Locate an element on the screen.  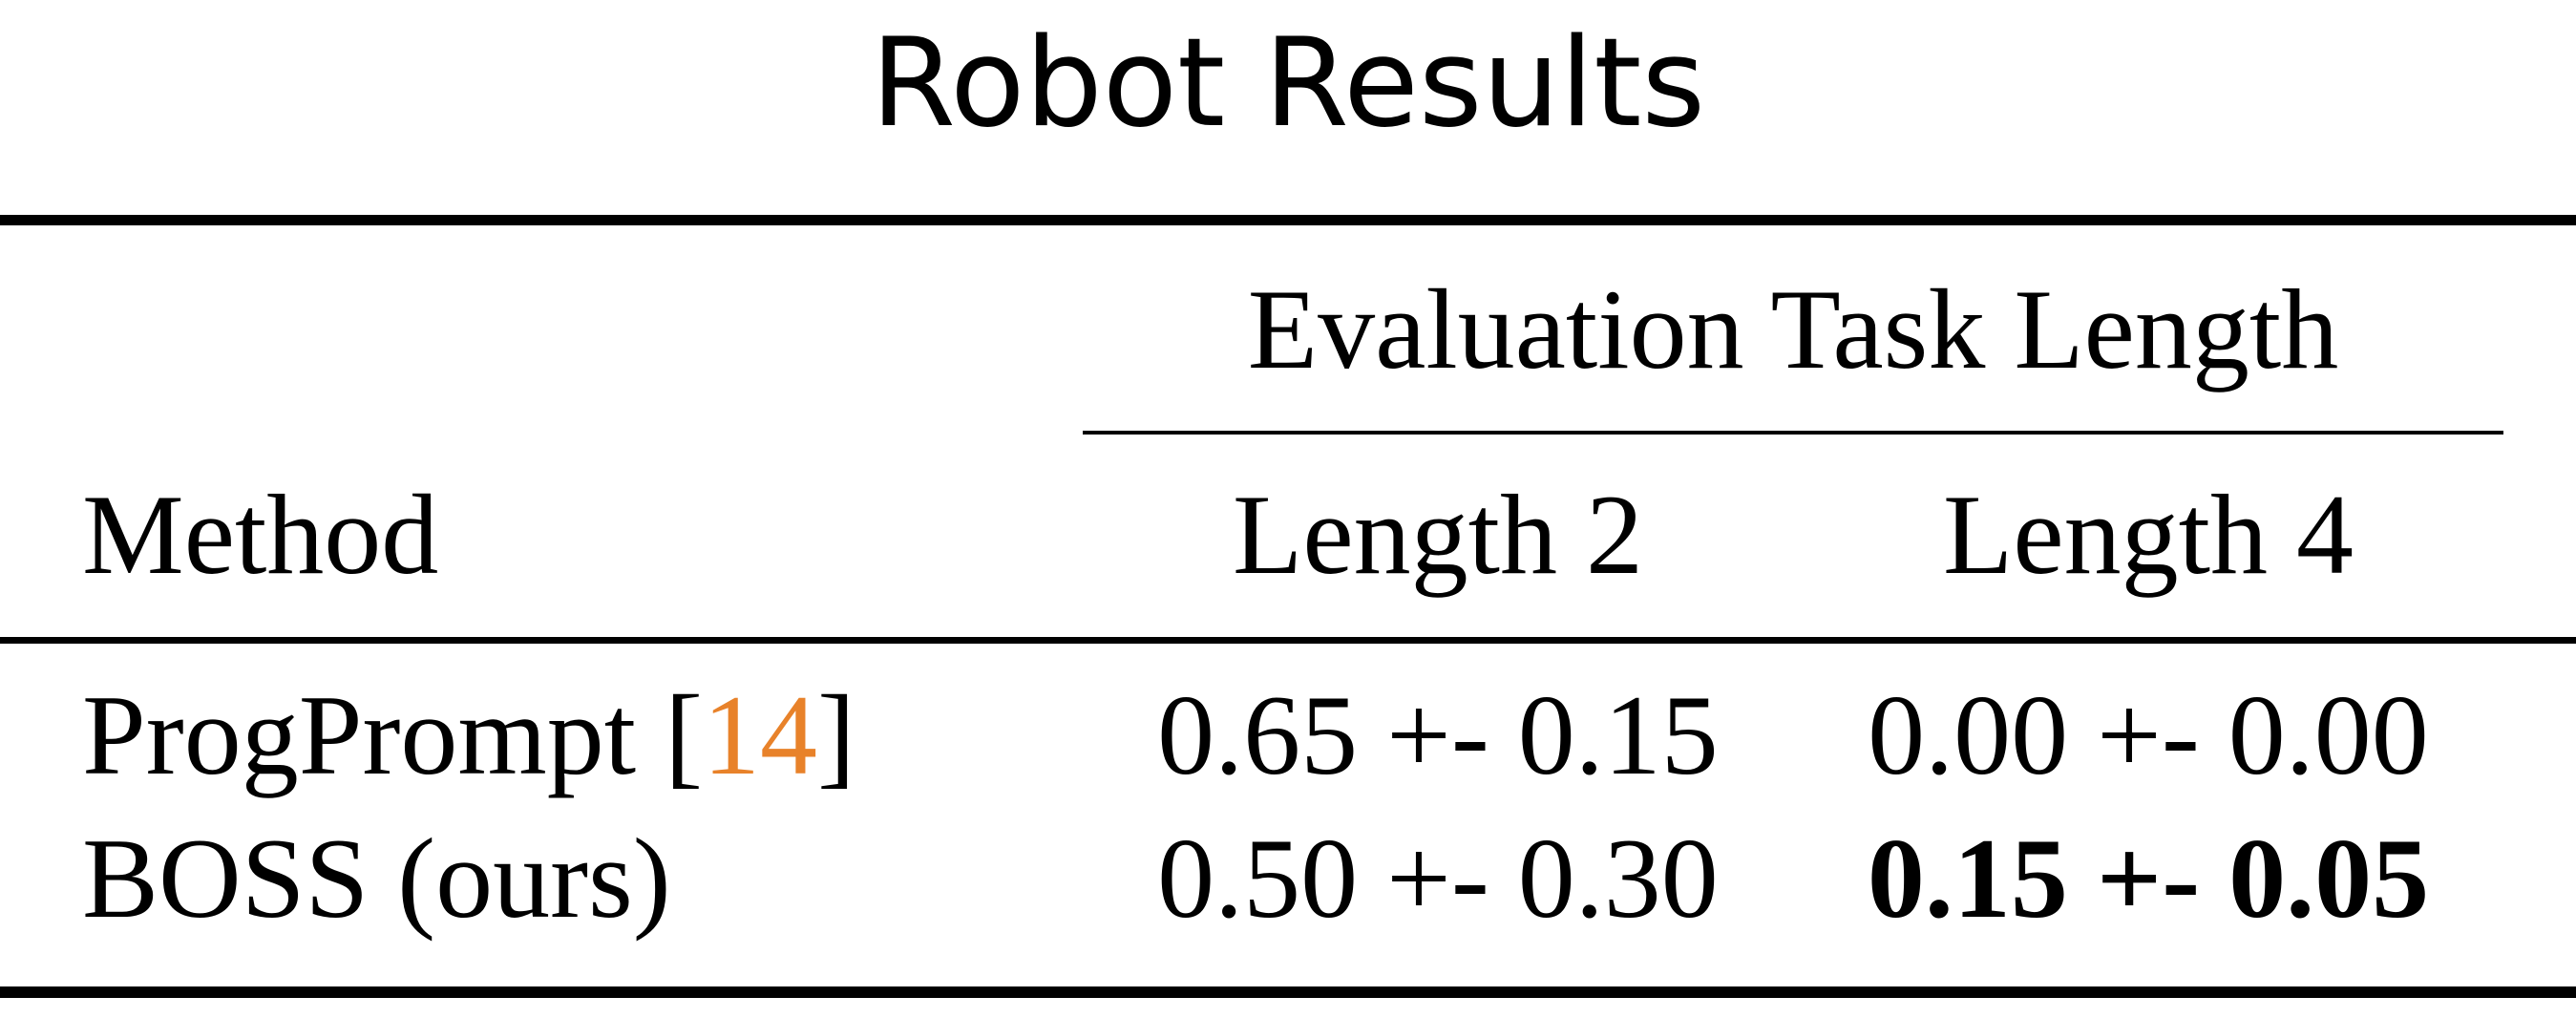
page-title: Robot Results is located at coordinates (1288, 83).